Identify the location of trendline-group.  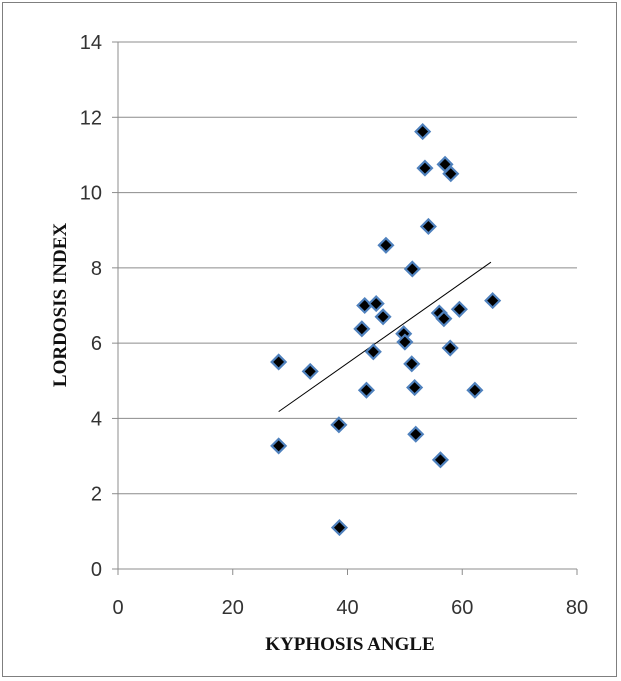
(385, 337).